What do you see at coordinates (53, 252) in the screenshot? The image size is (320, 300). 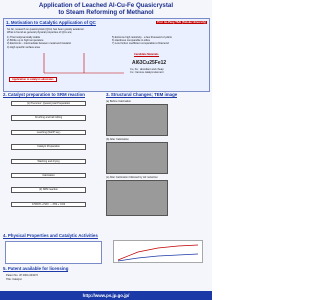 I see `table` at bounding box center [53, 252].